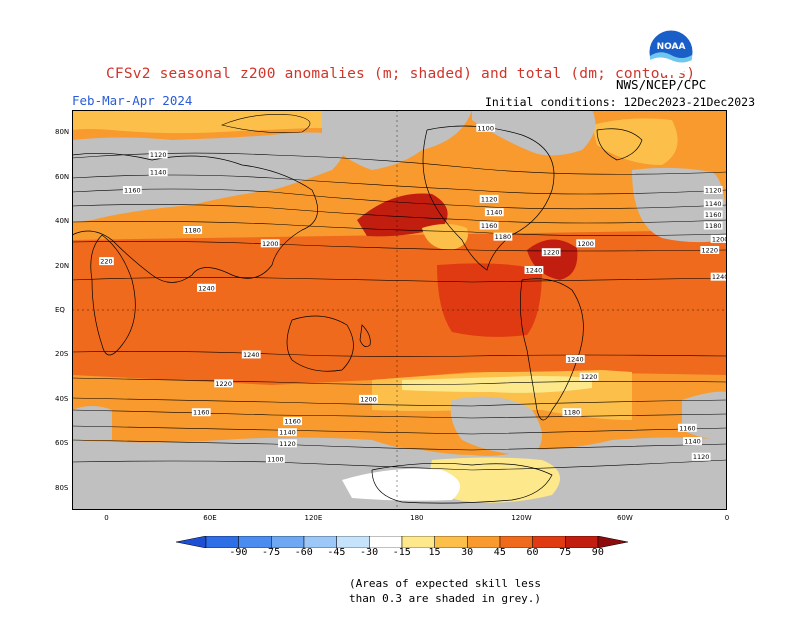  Describe the element at coordinates (303, 552) in the screenshot. I see `colorbar-tick: -60` at that location.